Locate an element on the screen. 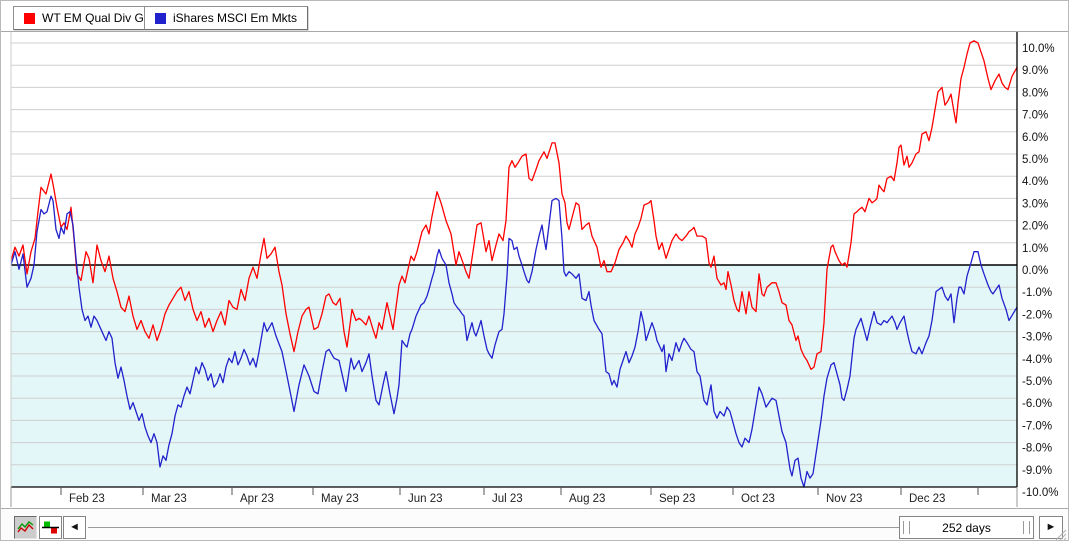  histogram-mode-button is located at coordinates (50, 527).